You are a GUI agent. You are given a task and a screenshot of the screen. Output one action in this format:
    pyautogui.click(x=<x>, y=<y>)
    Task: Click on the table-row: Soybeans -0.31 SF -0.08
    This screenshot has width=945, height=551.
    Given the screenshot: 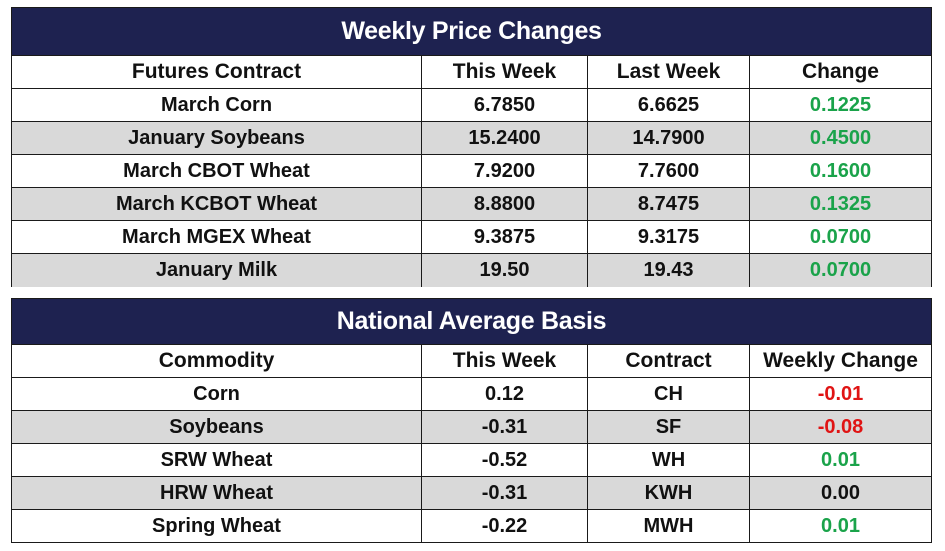 What is the action you would take?
    pyautogui.click(x=471, y=427)
    